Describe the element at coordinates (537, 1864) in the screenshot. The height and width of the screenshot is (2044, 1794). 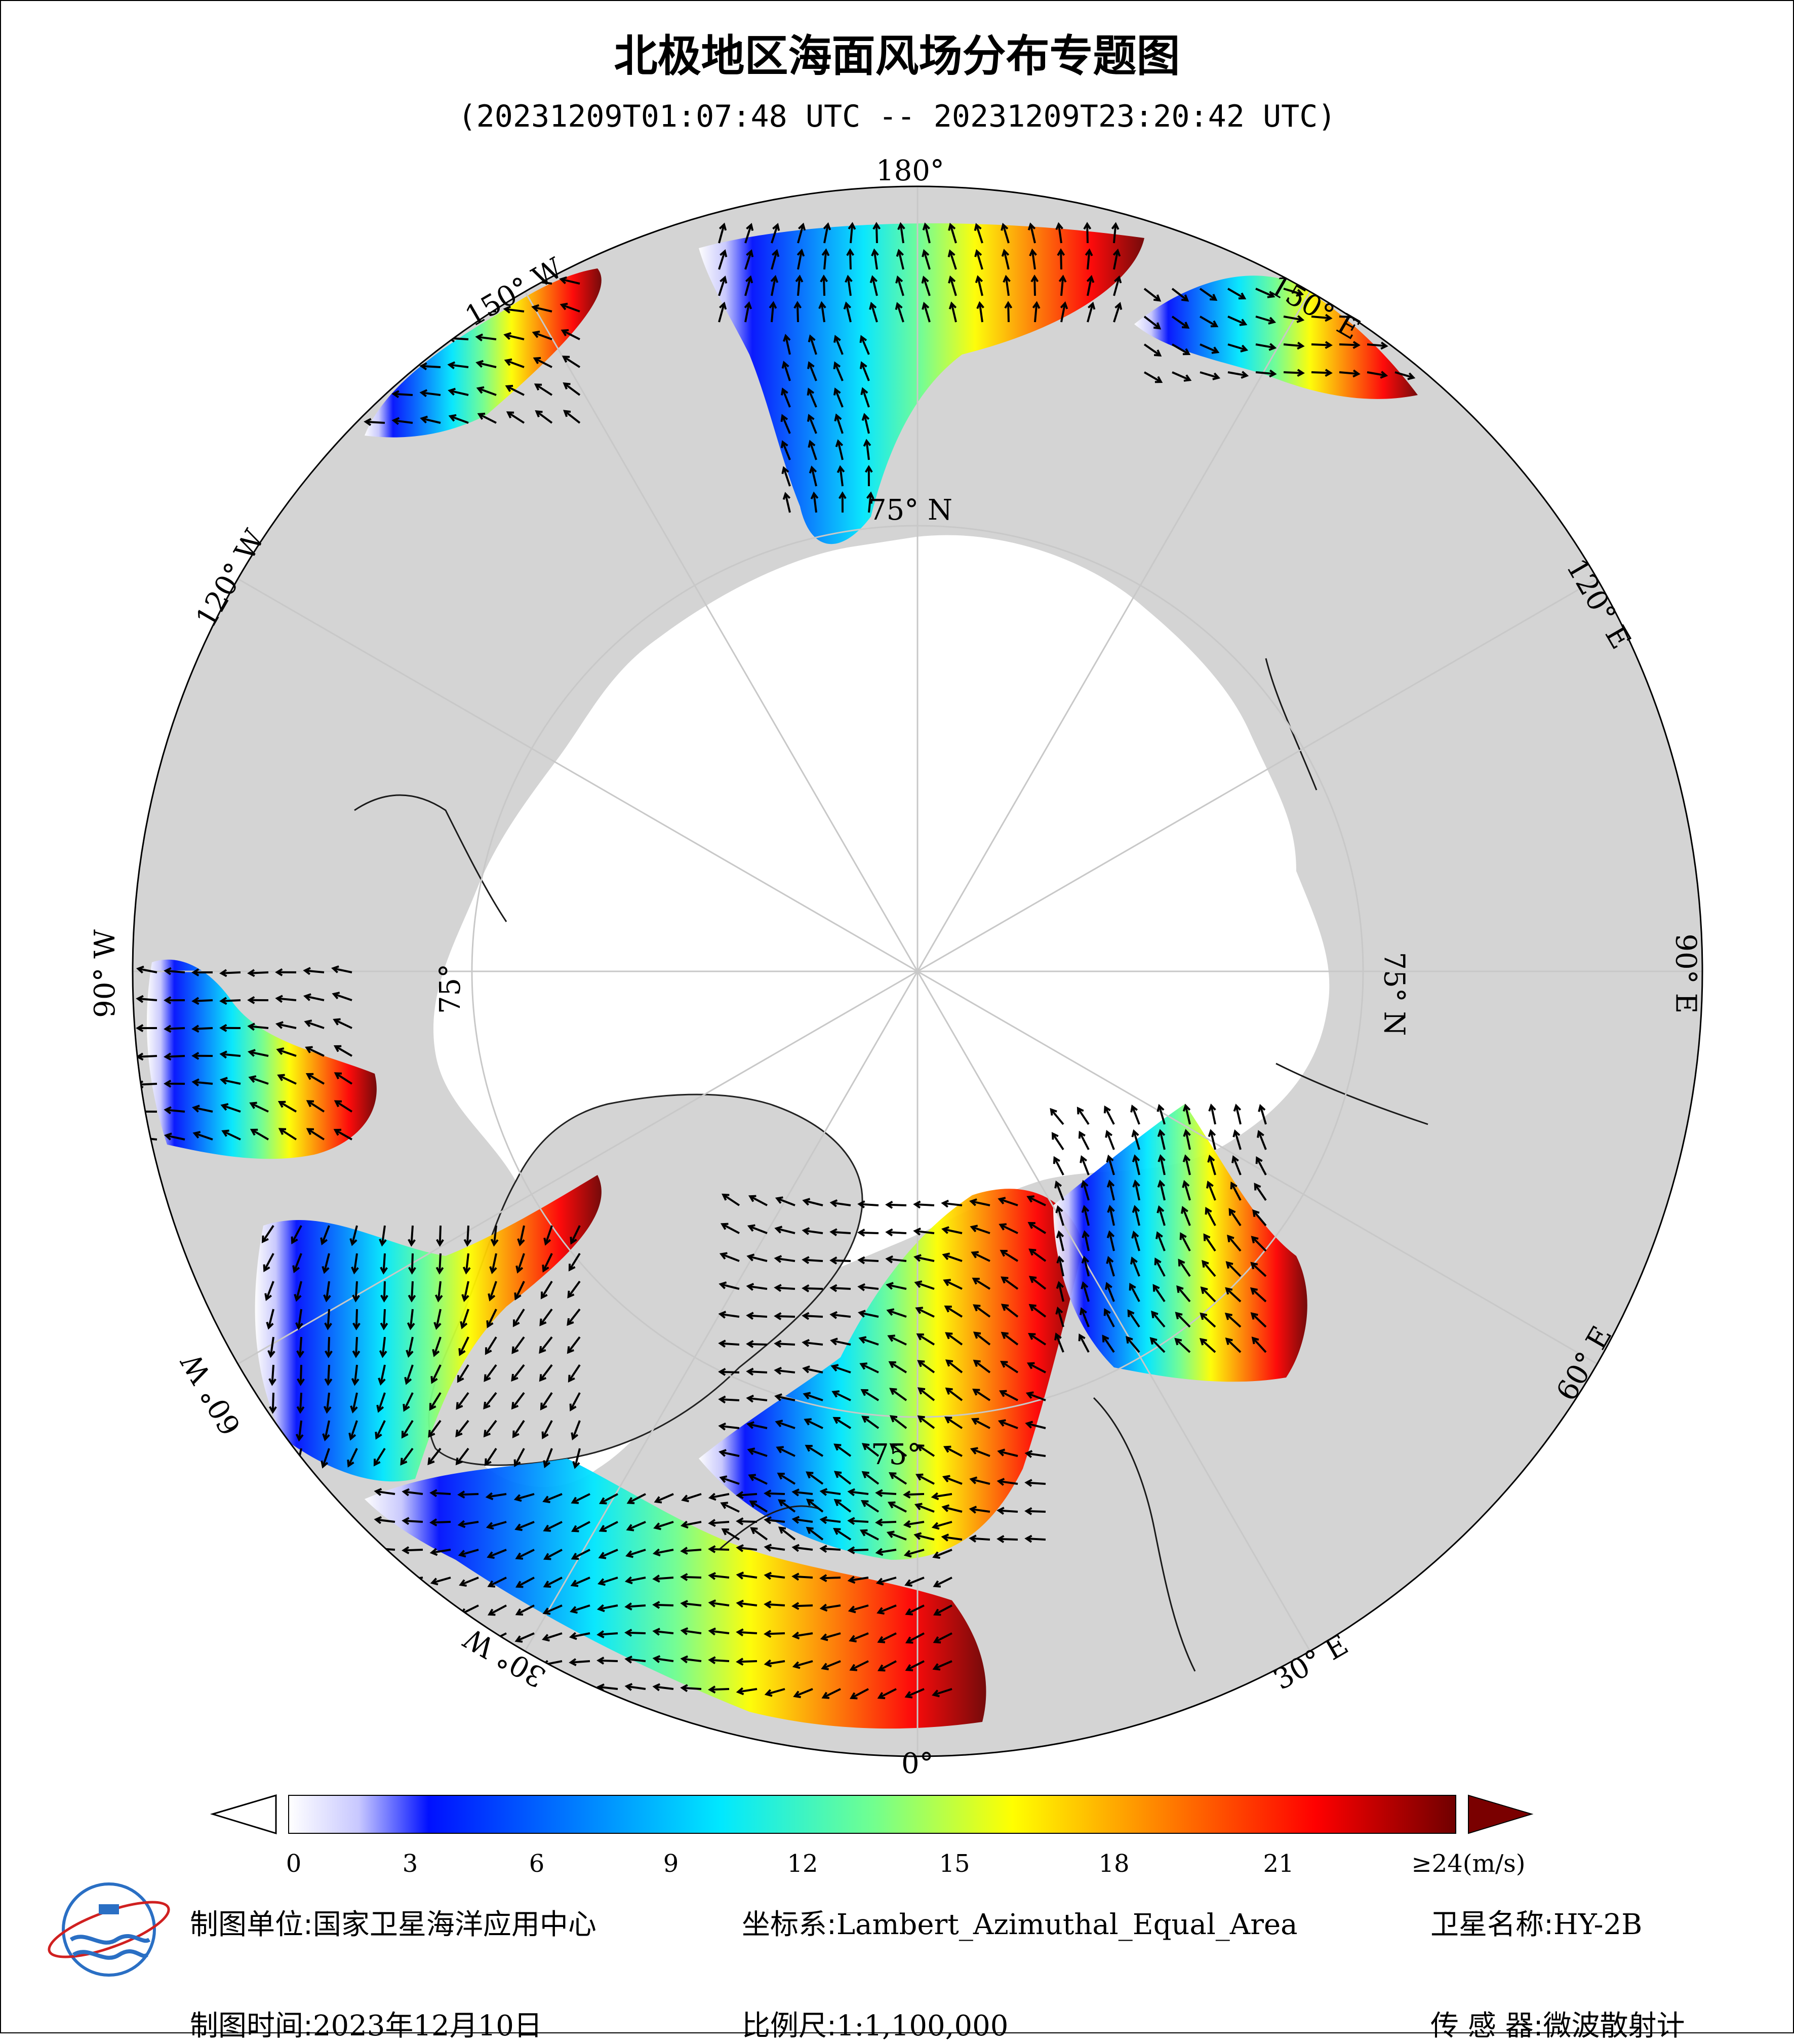
I see `colorbar-tick-6: 6` at that location.